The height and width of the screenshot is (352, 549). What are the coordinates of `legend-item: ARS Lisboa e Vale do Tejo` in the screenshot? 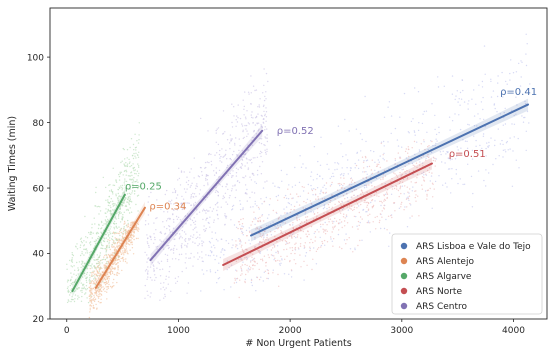 It's located at (465, 247).